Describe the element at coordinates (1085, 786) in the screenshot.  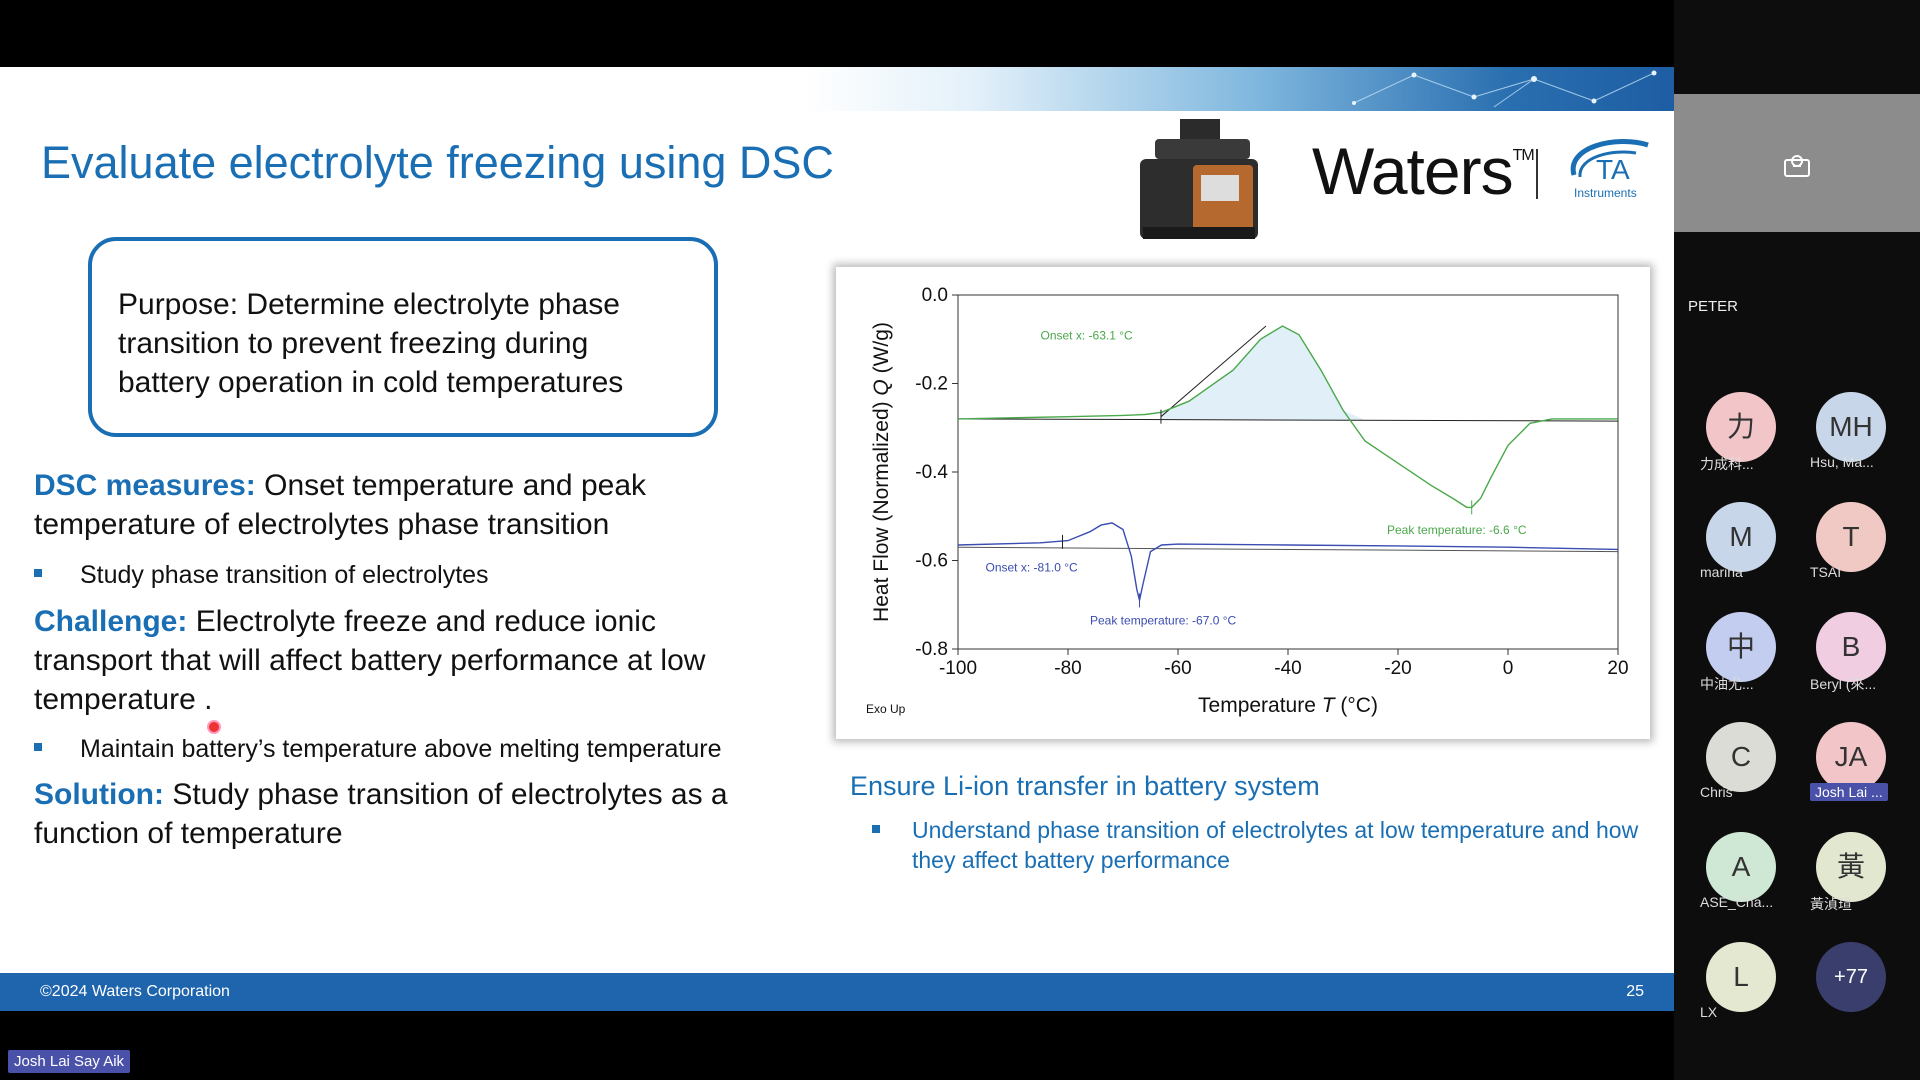
I see `ensure-title: Ensure Li-ion transfer in battery system` at that location.